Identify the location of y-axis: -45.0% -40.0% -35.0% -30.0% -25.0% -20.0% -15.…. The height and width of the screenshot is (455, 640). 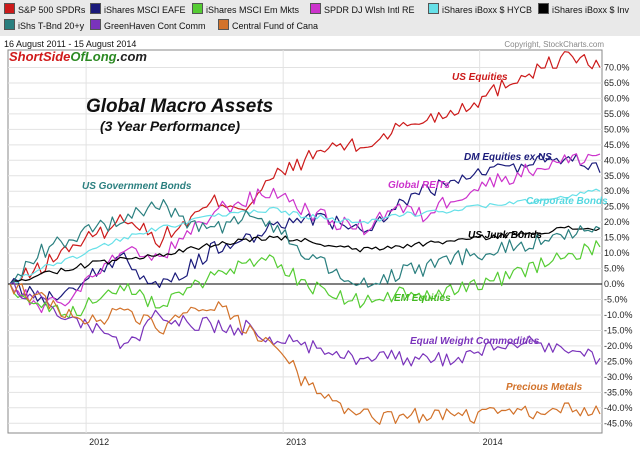
(618, 245).